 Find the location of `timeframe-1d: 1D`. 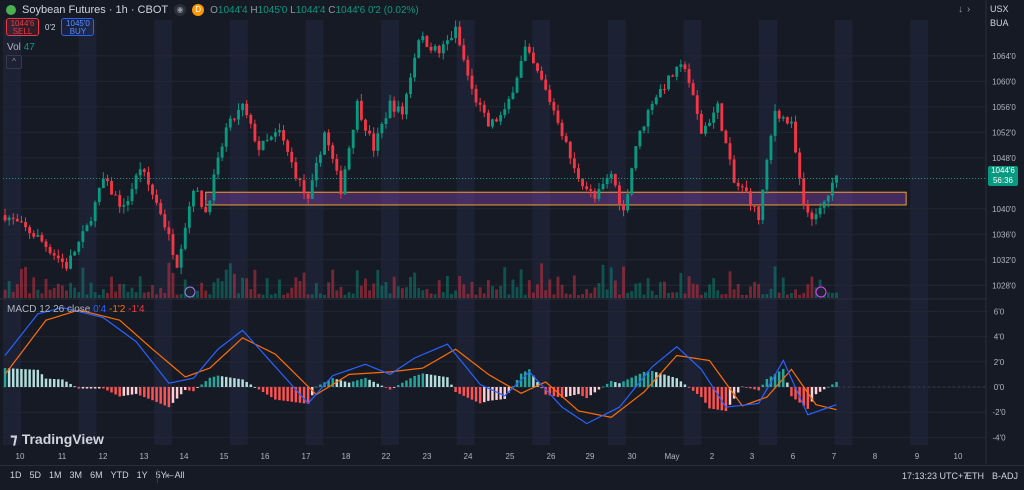

timeframe-1d: 1D is located at coordinates (16, 475).